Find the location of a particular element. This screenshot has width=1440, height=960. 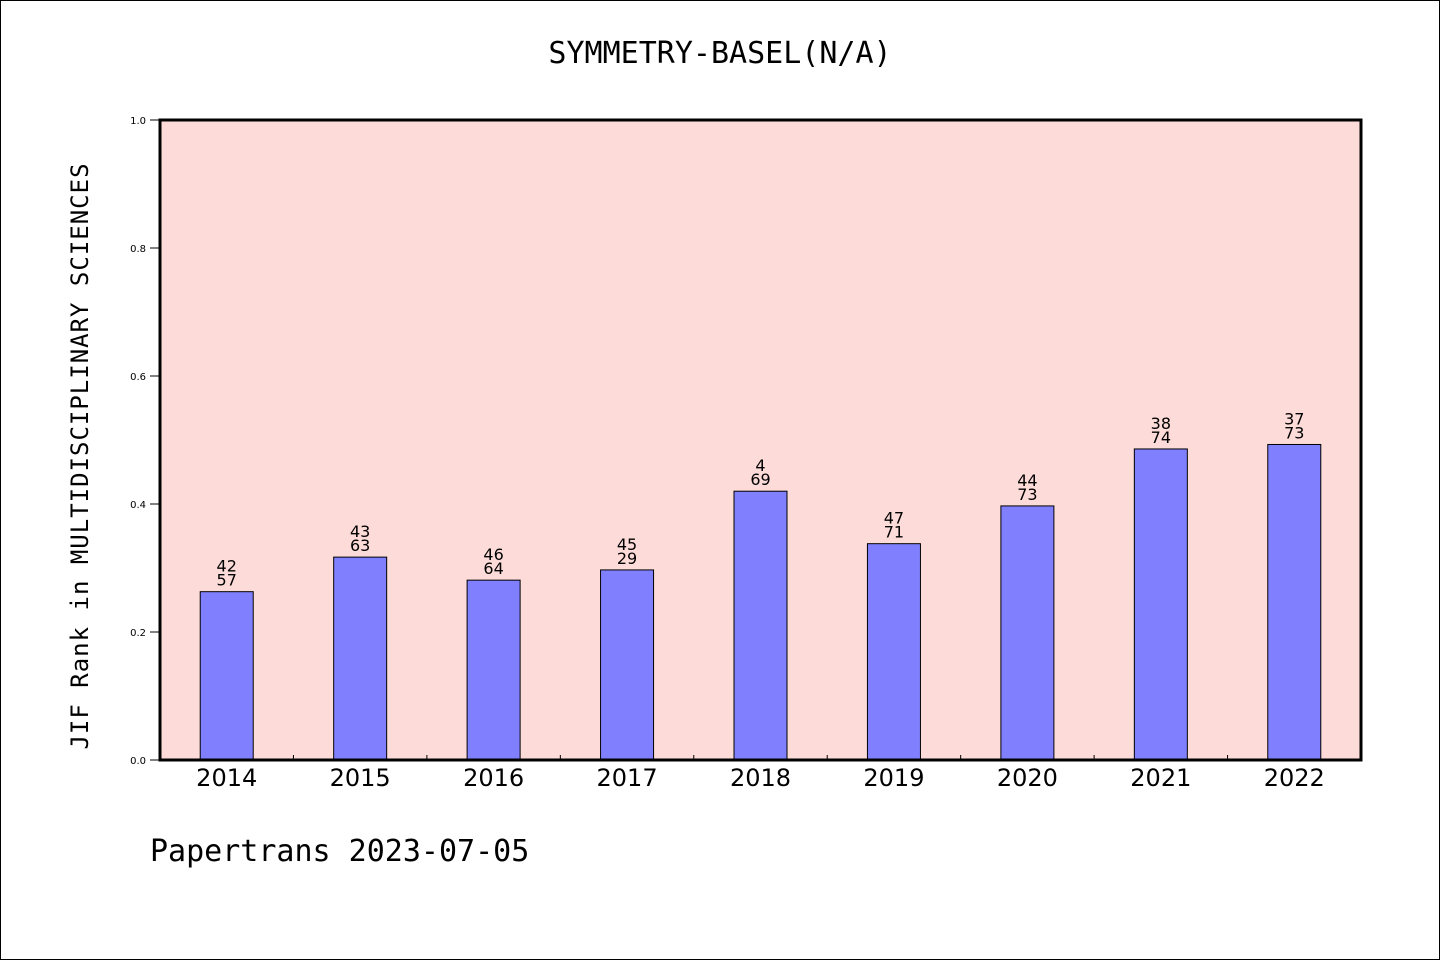

bar-label-top: 44 is located at coordinates (1027, 480).